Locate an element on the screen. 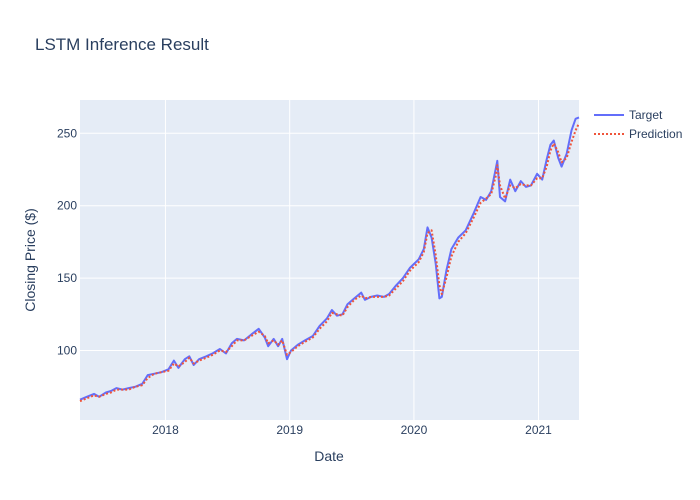 The image size is (700, 500). y-axis-ticks: 100 150 200 250 is located at coordinates (67, 241).